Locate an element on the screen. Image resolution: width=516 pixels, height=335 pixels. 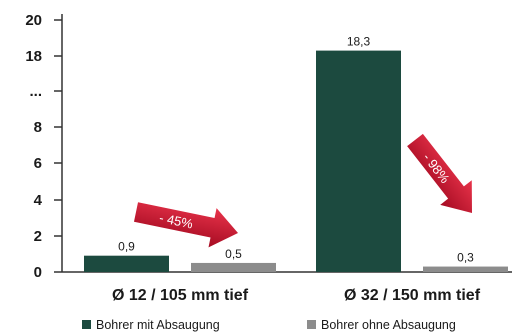
legend-label: Bohrer ohne Absaugung is located at coordinates (388, 325).